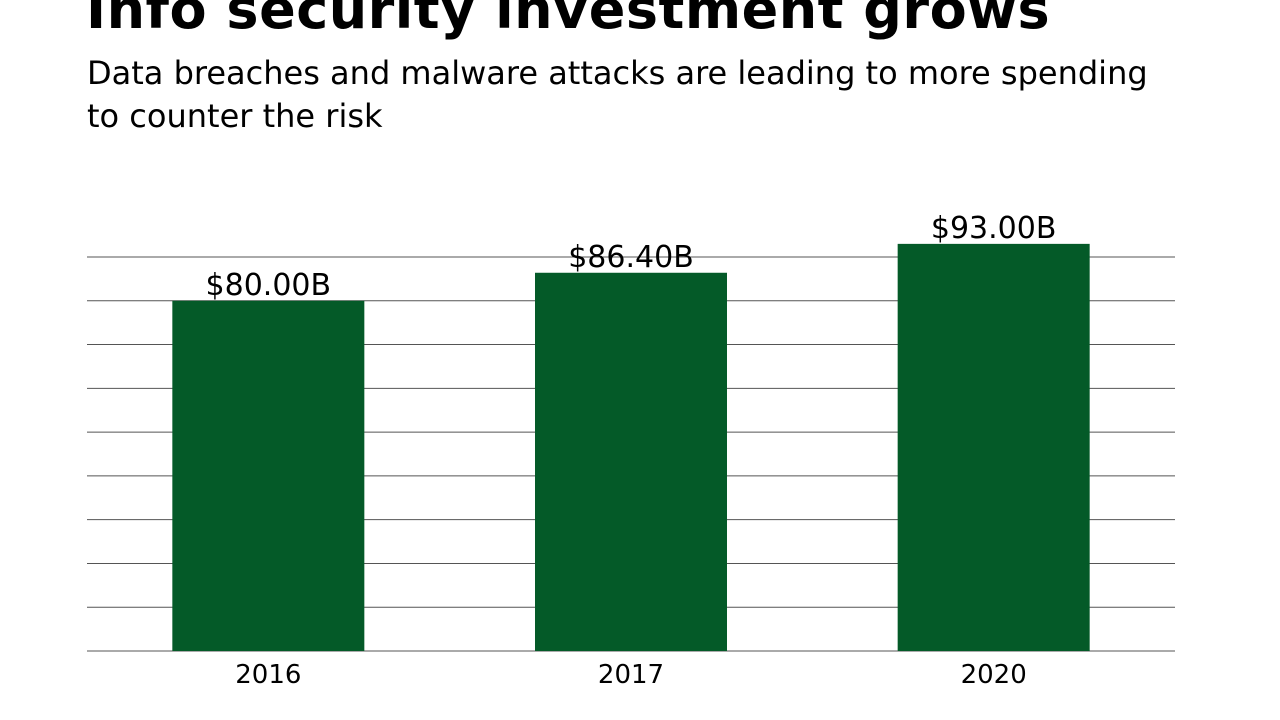  What do you see at coordinates (269, 285) in the screenshot?
I see `data-label-2016: $80.00B` at bounding box center [269, 285].